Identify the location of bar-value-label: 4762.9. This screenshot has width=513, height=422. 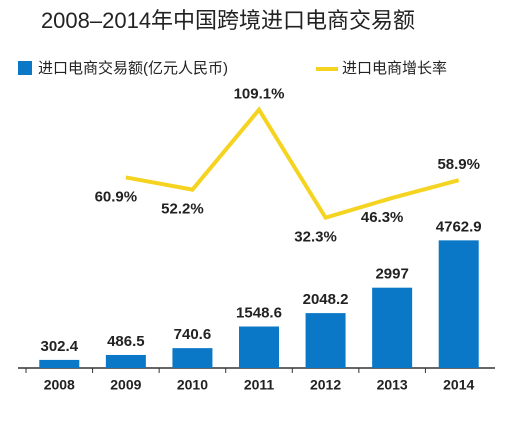
(459, 226).